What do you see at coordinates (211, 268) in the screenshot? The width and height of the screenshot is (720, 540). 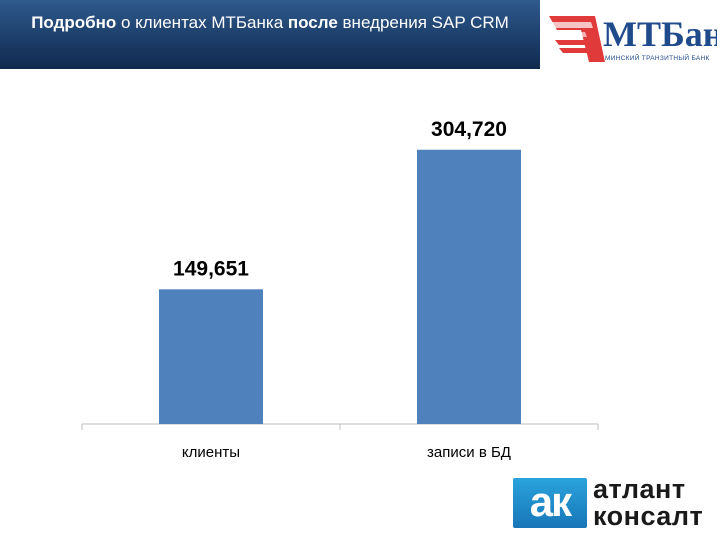 I see `data-label-1: 149,651` at bounding box center [211, 268].